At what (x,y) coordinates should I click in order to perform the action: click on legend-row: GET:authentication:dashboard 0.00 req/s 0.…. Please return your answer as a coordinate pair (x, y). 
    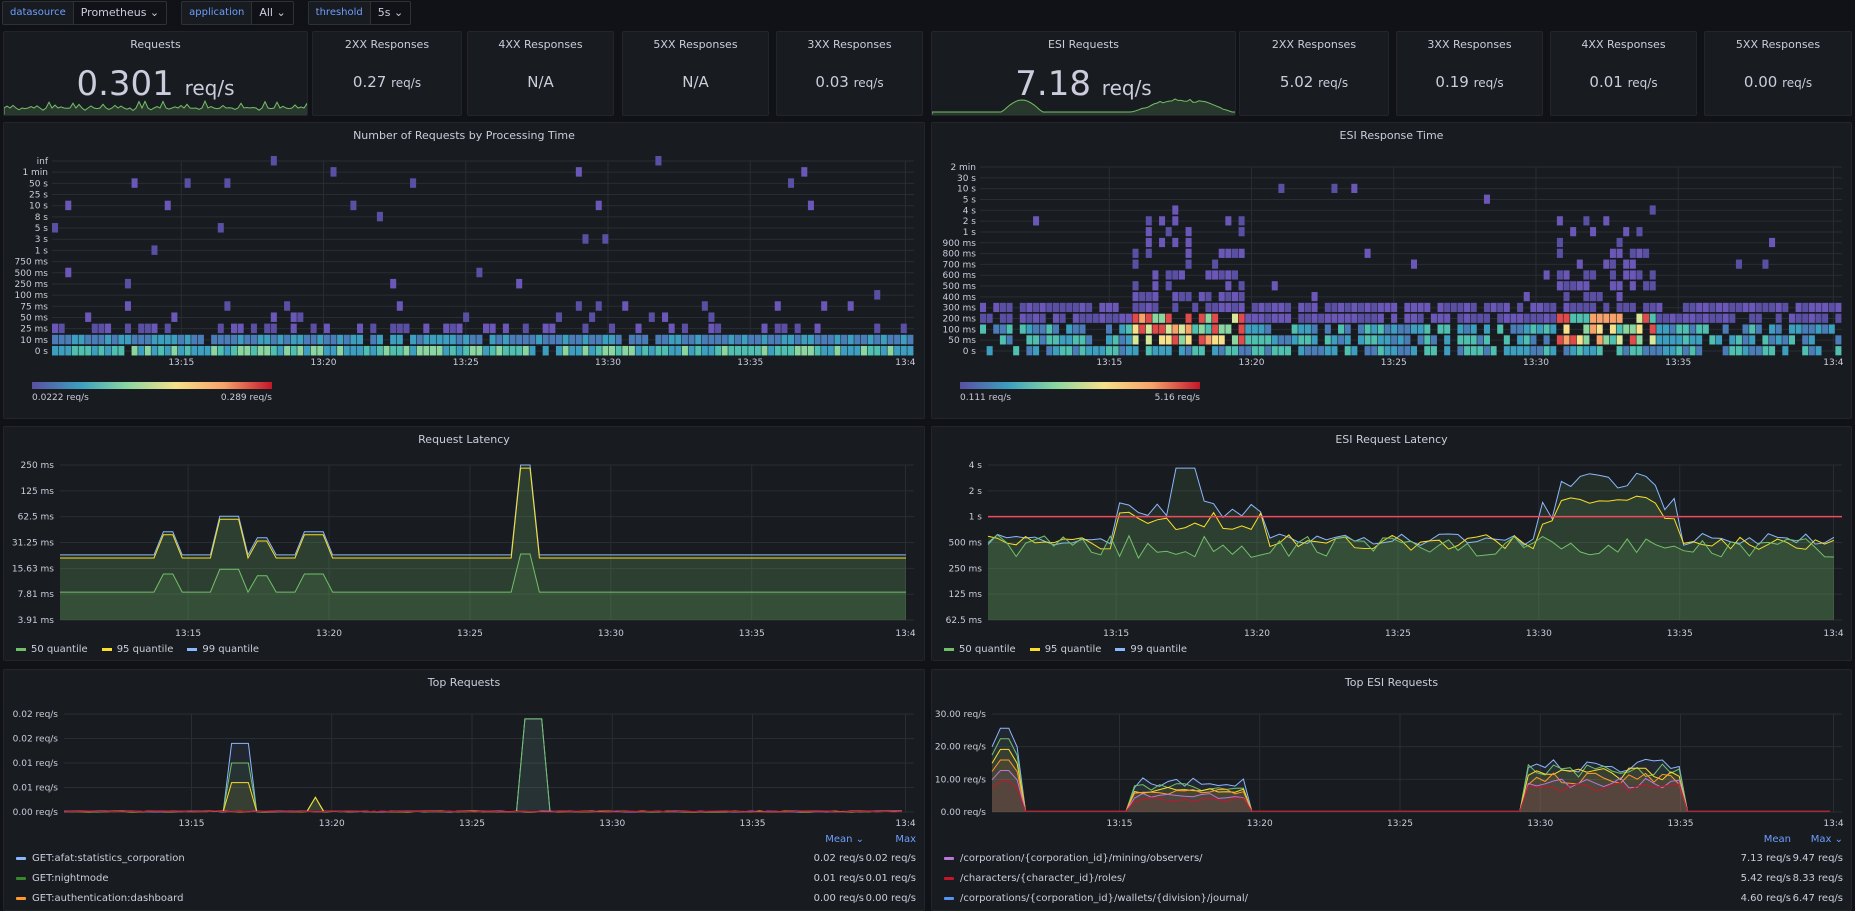
    Looking at the image, I should click on (466, 898).